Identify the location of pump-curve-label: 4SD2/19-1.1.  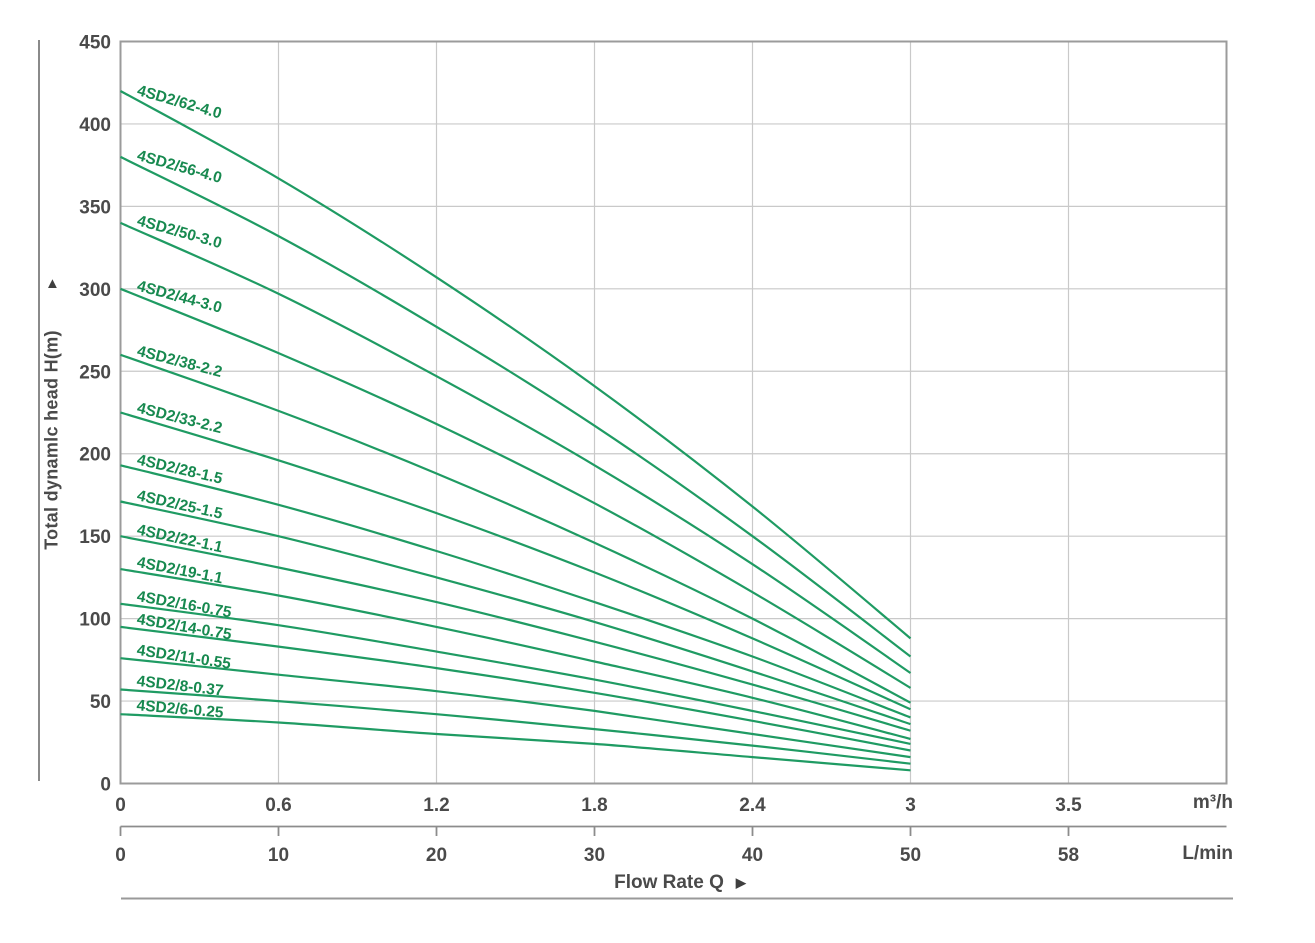
(180, 570).